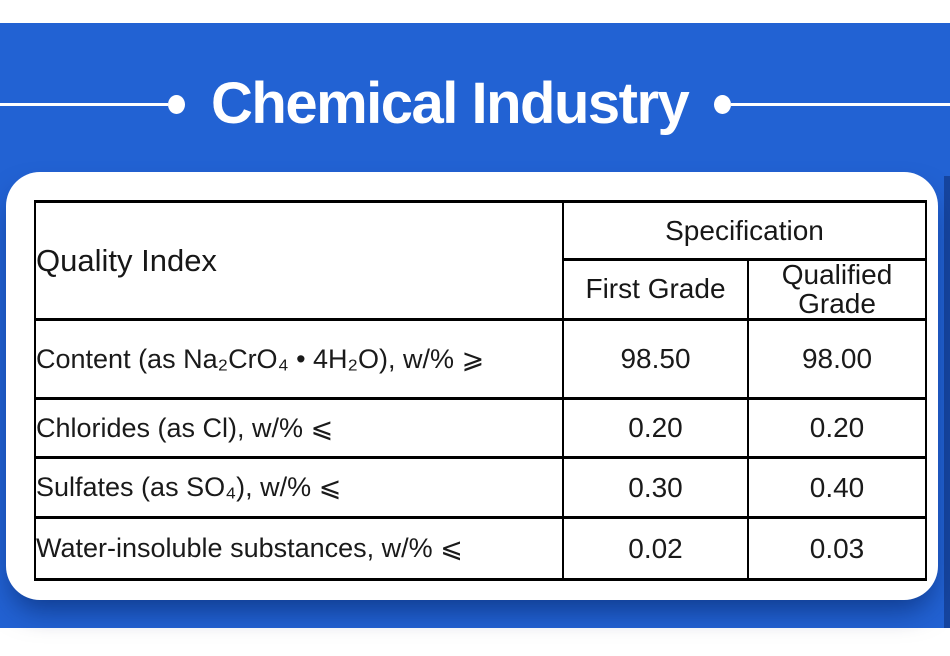 This screenshot has height=656, width=950. I want to click on chlorides-qualified-grade-value: 0.20, so click(837, 428).